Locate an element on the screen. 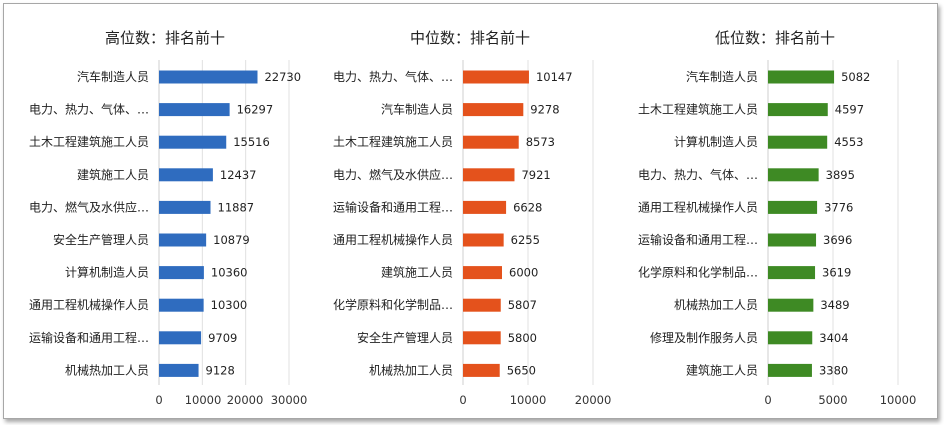  chart-1-tick-label: 0 is located at coordinates (158, 400).